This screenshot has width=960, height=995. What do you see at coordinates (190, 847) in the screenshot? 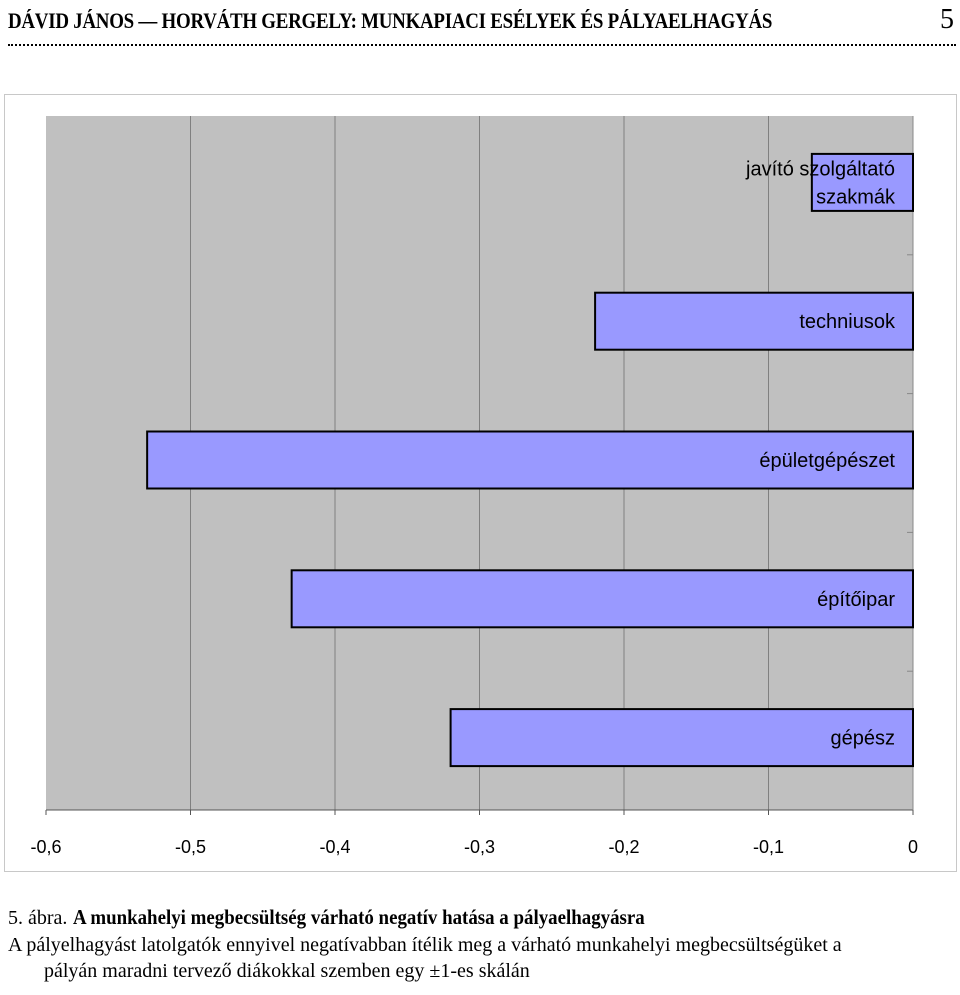
I see `x-tick-label-1: -0,5` at bounding box center [190, 847].